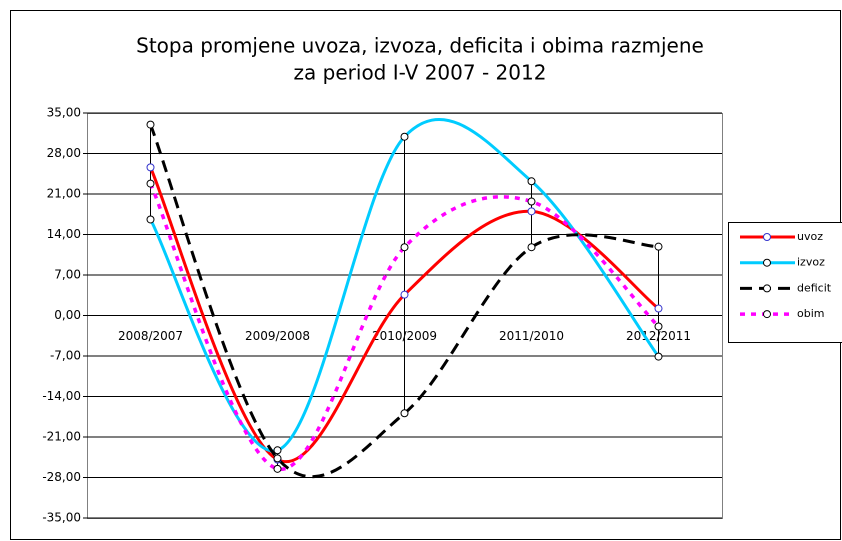 This screenshot has height=541, width=842. I want to click on y-tick-label: -7,00, so click(65, 356).